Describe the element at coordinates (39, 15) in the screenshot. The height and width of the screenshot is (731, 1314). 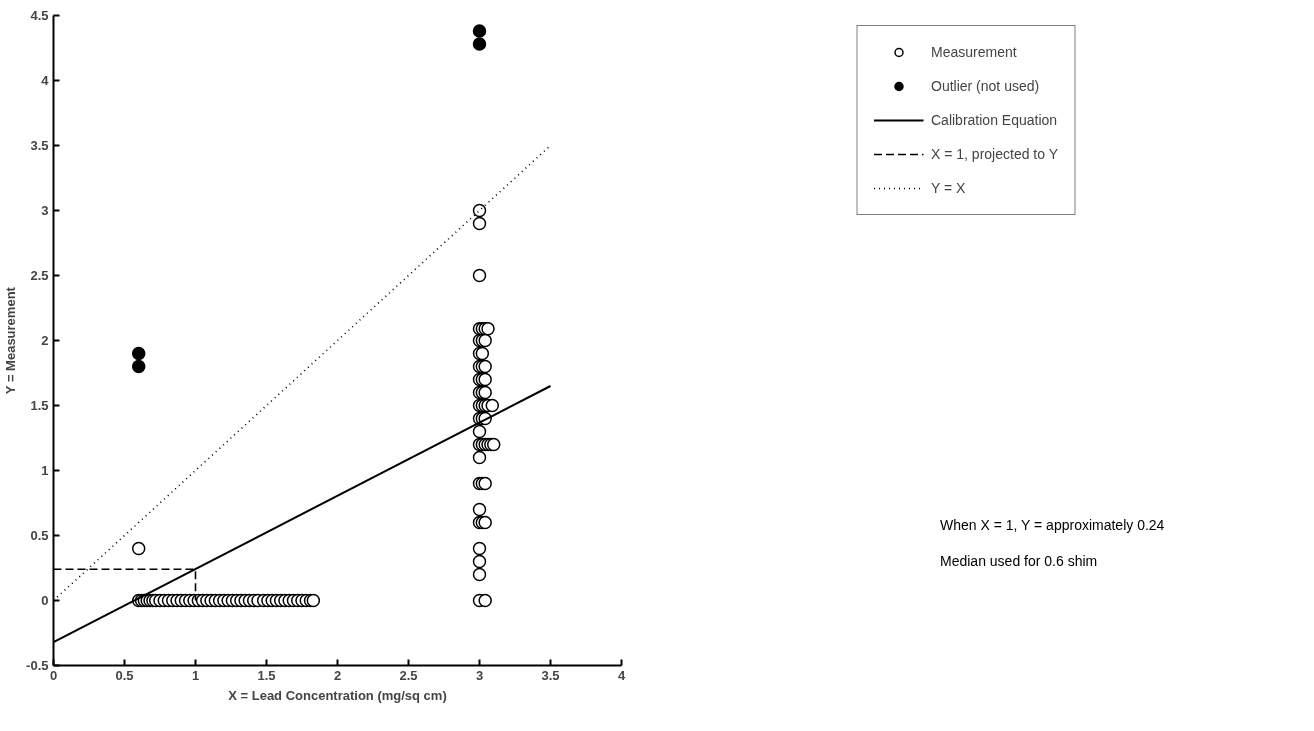
I see `y-tick-label: 4.5` at that location.